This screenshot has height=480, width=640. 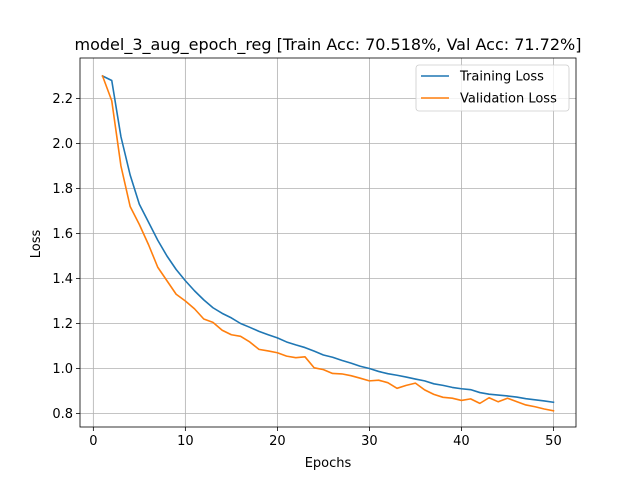 I want to click on y-tick-label: 1.2, so click(x=62, y=324).